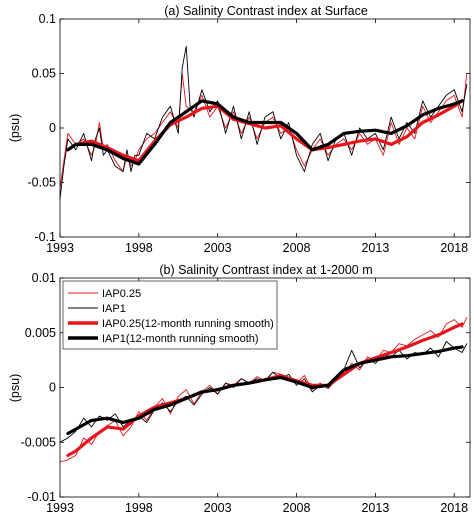  I want to click on legend-label-iap025: IAP0.25, so click(121, 294).